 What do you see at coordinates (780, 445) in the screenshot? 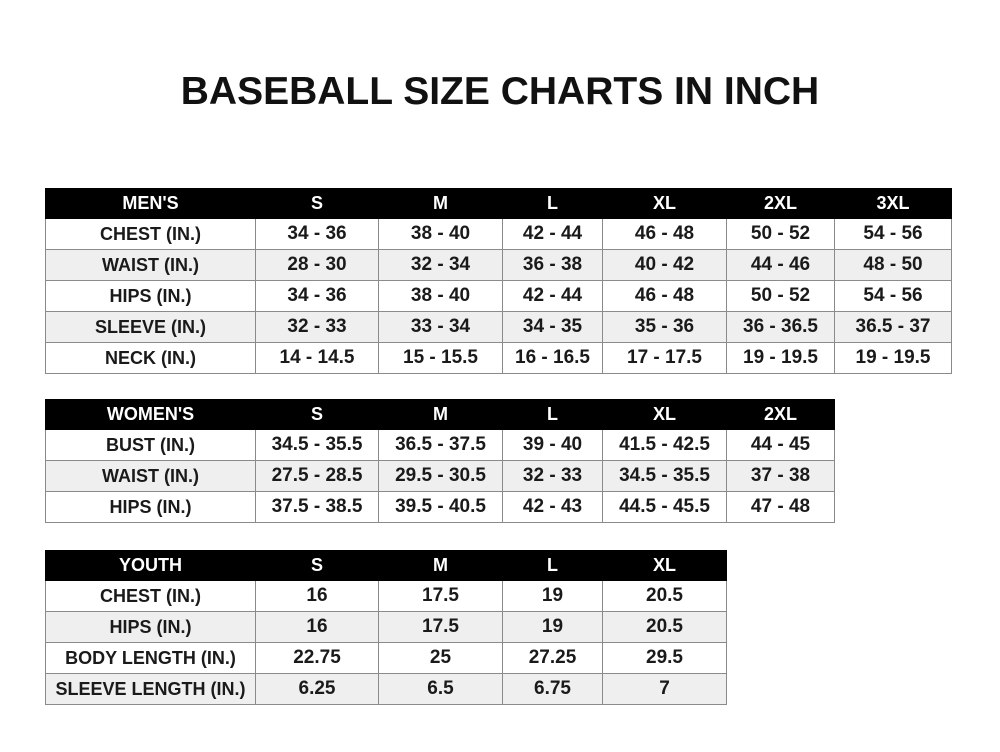
I see `measurement-value: 44 - 45` at bounding box center [780, 445].